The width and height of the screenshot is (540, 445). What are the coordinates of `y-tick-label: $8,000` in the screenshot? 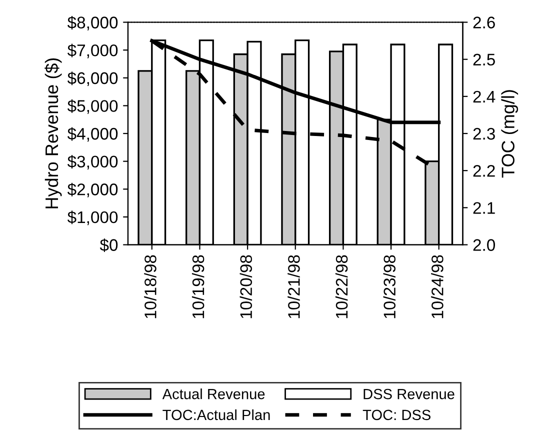 It's located at (92, 23).